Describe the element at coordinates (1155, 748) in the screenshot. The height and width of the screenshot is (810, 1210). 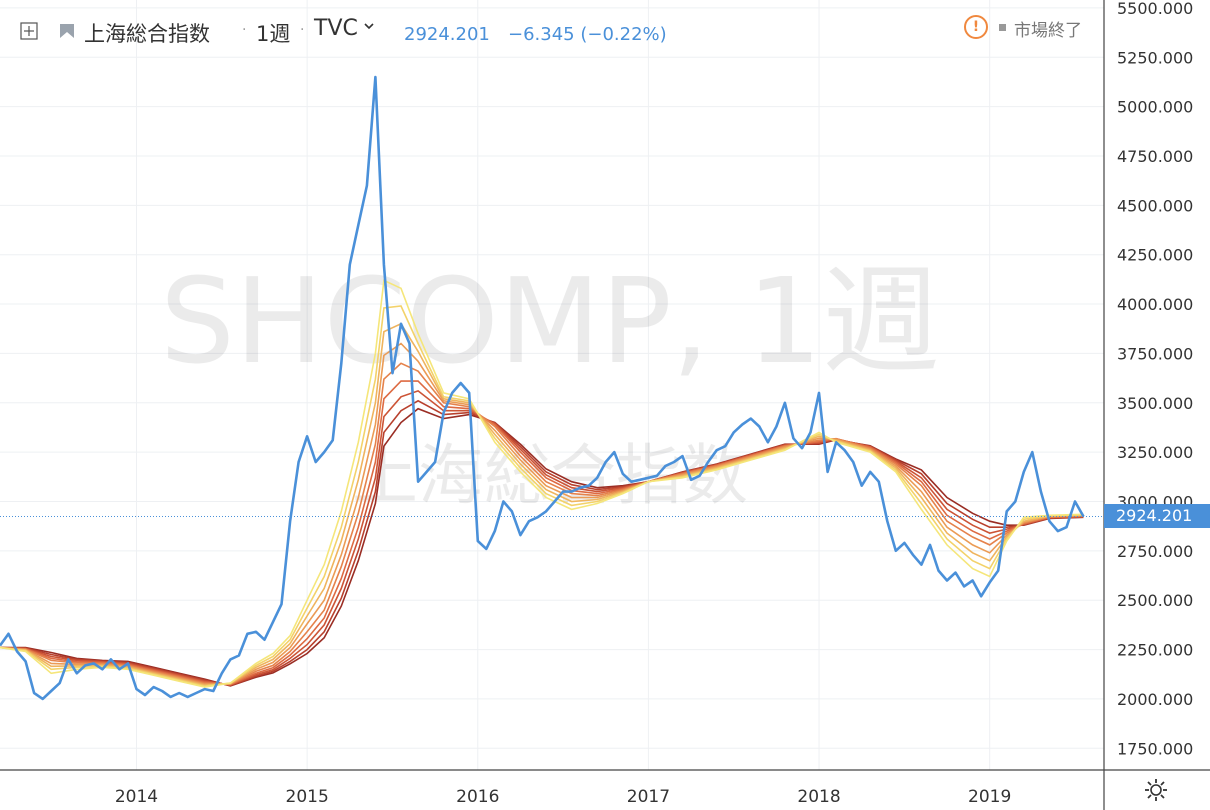
I see `y-tick-label: 1750.000` at that location.